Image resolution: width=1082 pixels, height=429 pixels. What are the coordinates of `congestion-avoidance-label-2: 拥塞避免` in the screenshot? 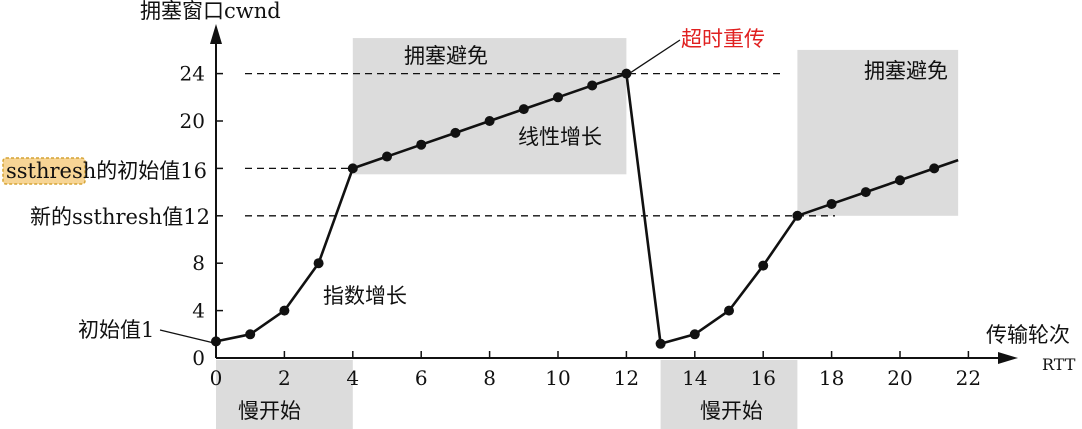 It's located at (906, 71).